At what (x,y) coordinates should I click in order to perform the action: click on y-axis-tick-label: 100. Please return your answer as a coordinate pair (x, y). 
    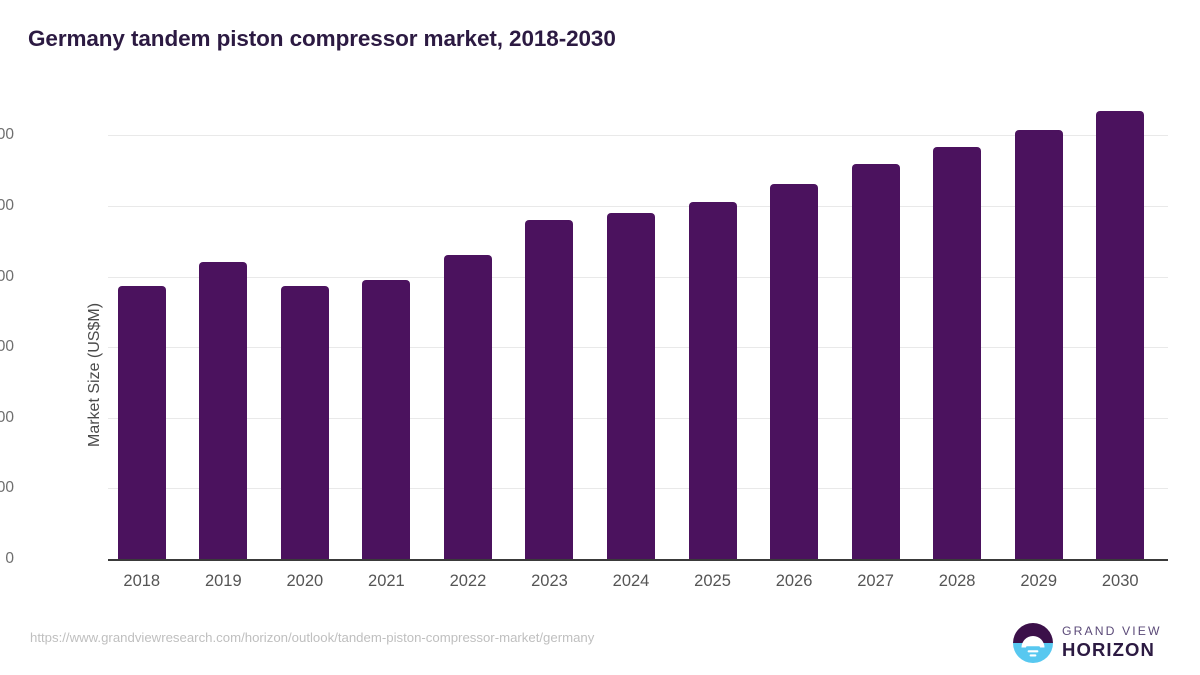
    Looking at the image, I should click on (7, 488).